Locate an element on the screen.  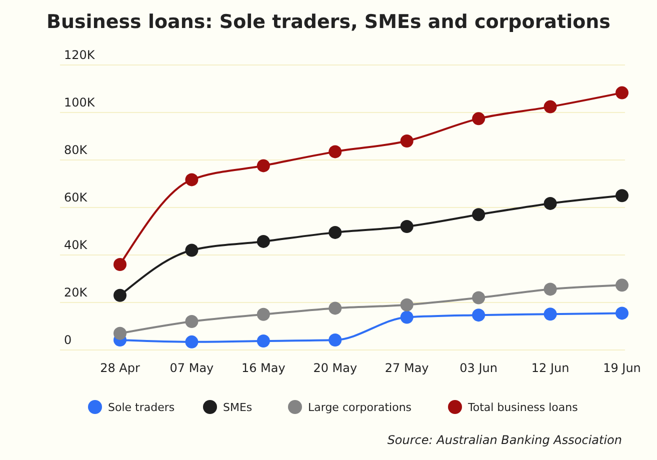
legend-label: Total business loans is located at coordinates (522, 407).